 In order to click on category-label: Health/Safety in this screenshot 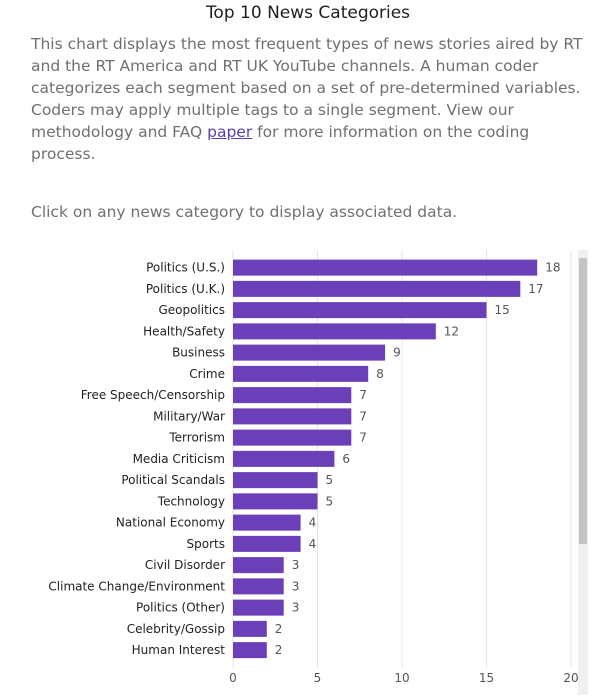, I will do `click(184, 331)`.